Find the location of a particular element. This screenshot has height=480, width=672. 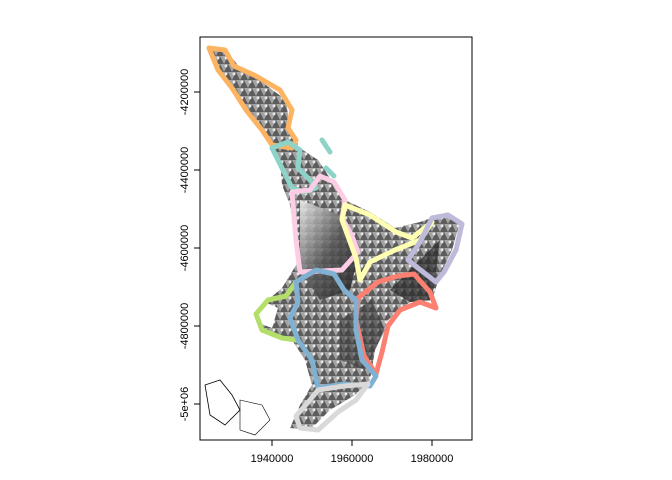

region-manawatu-whanganui is located at coordinates (333, 329).